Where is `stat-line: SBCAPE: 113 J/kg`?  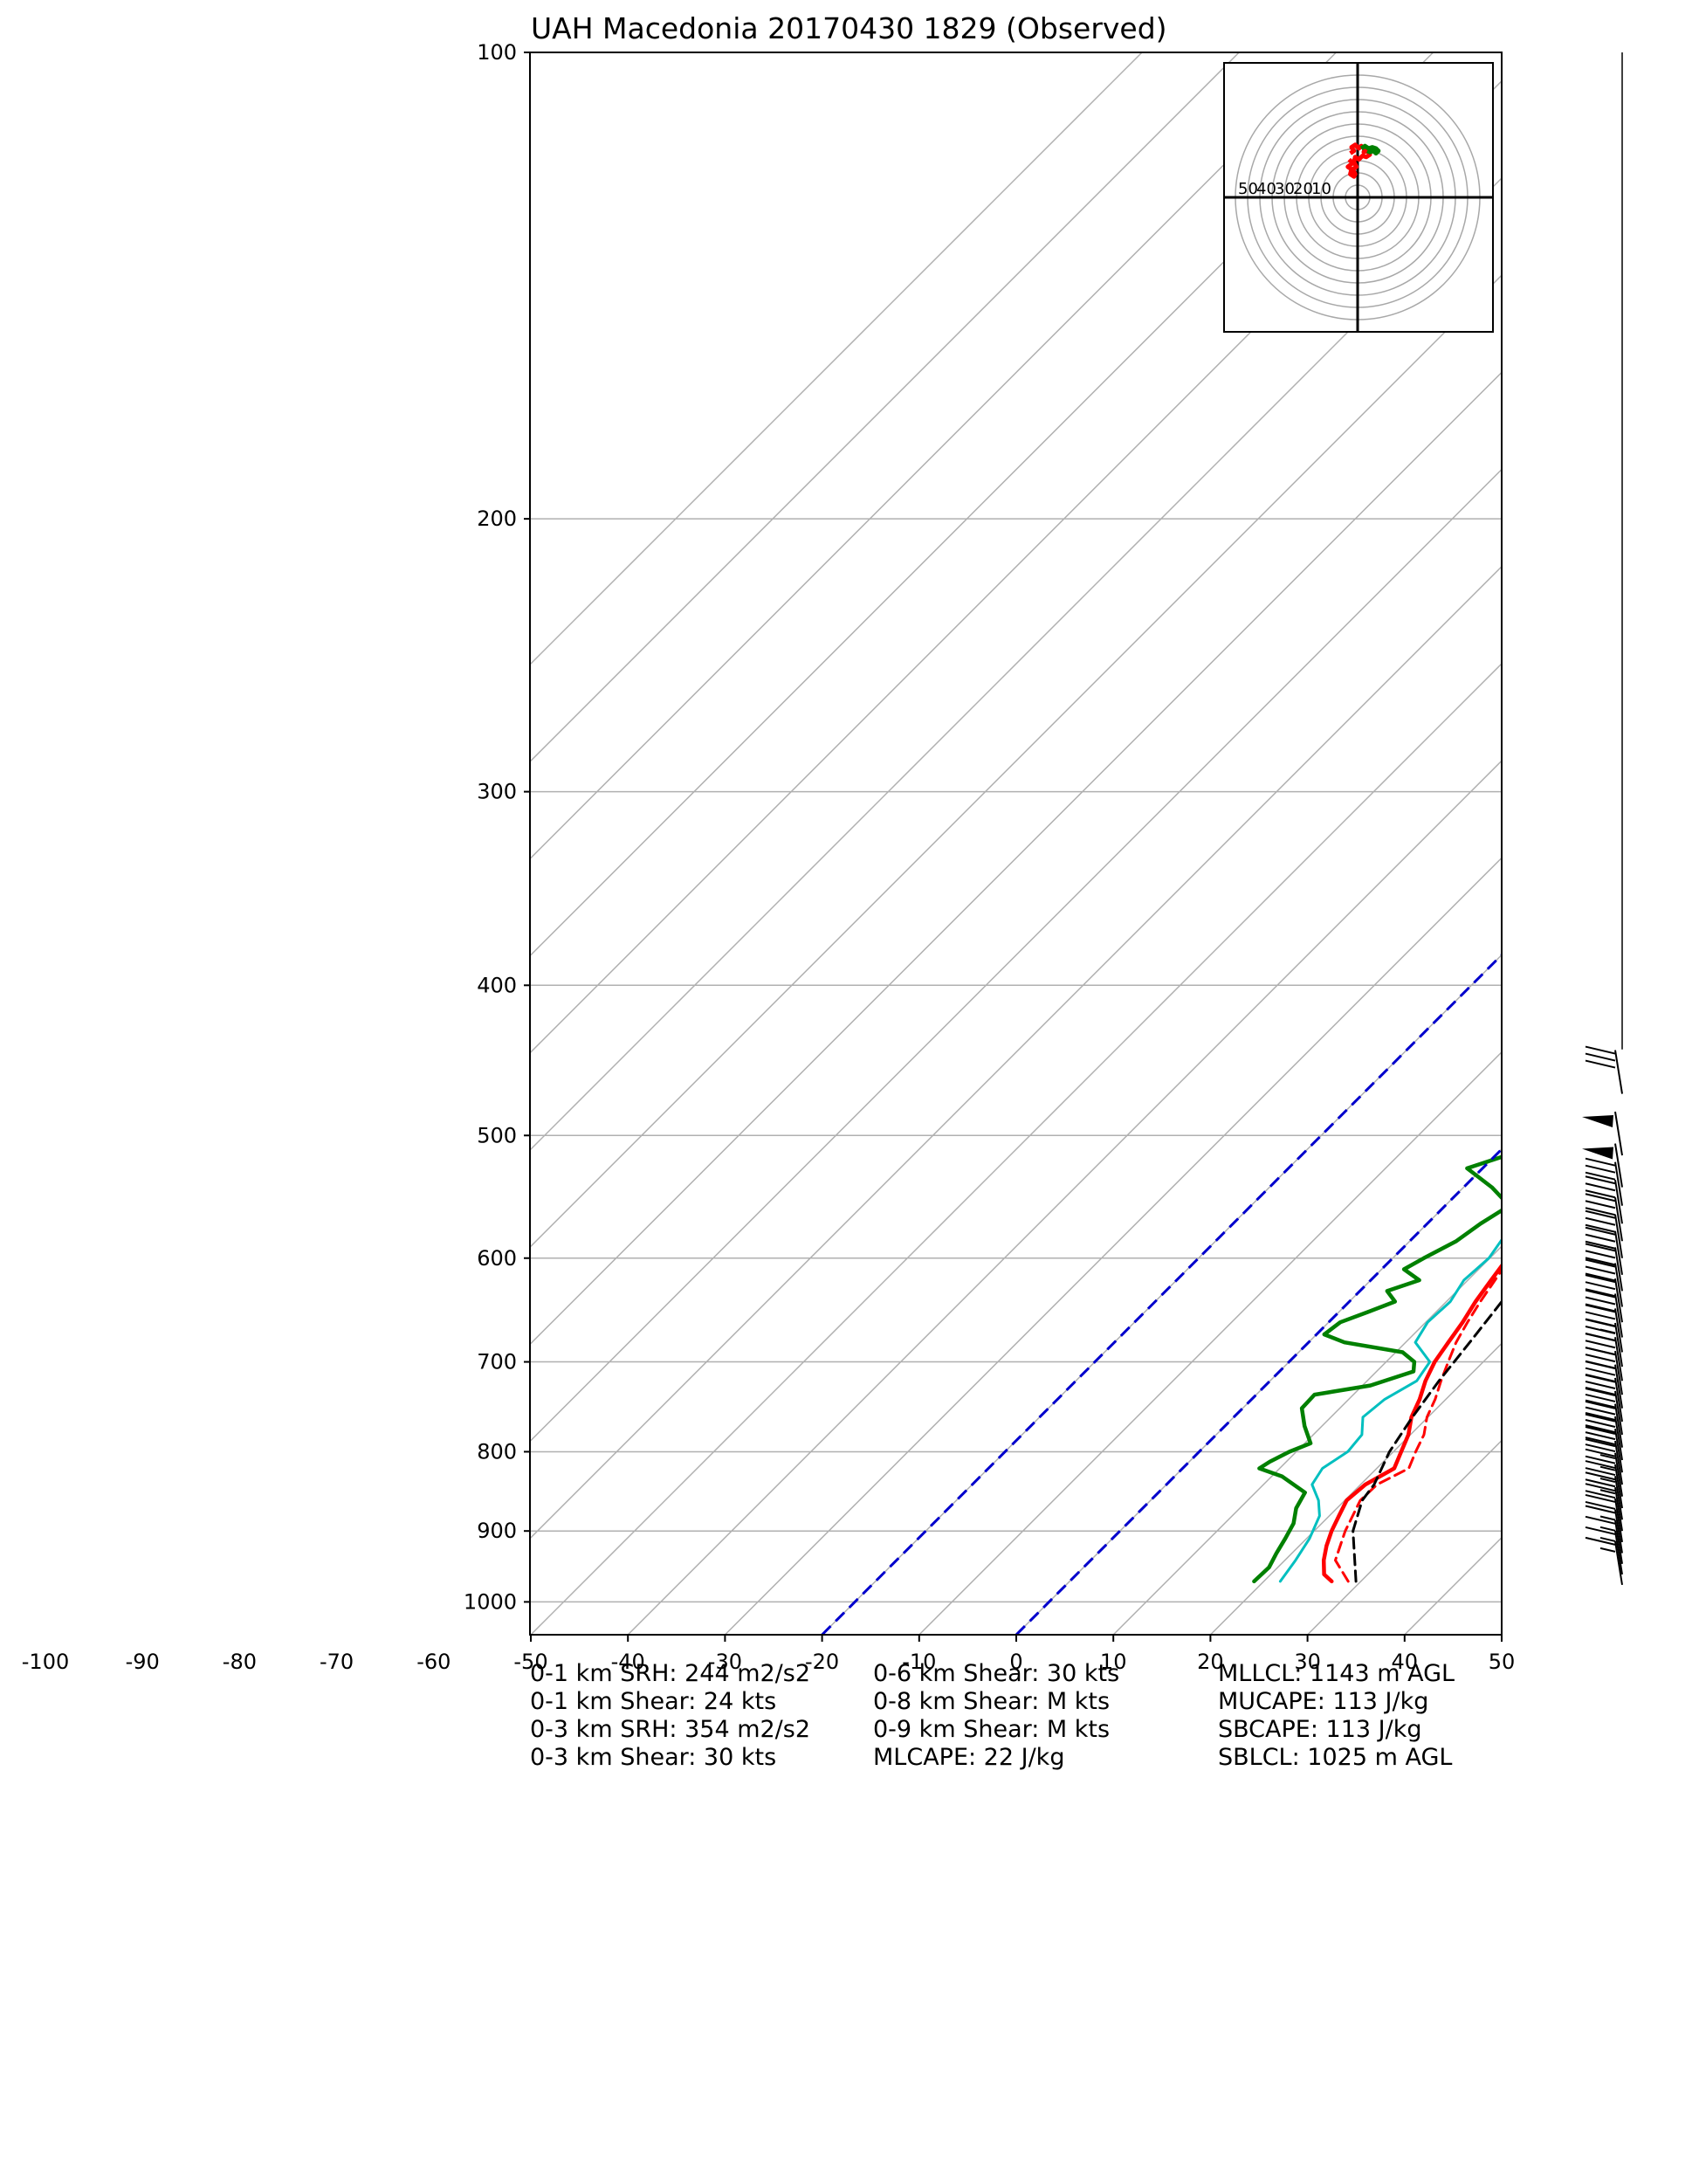
stat-line: SBCAPE: 113 J/kg is located at coordinates (1319, 1729).